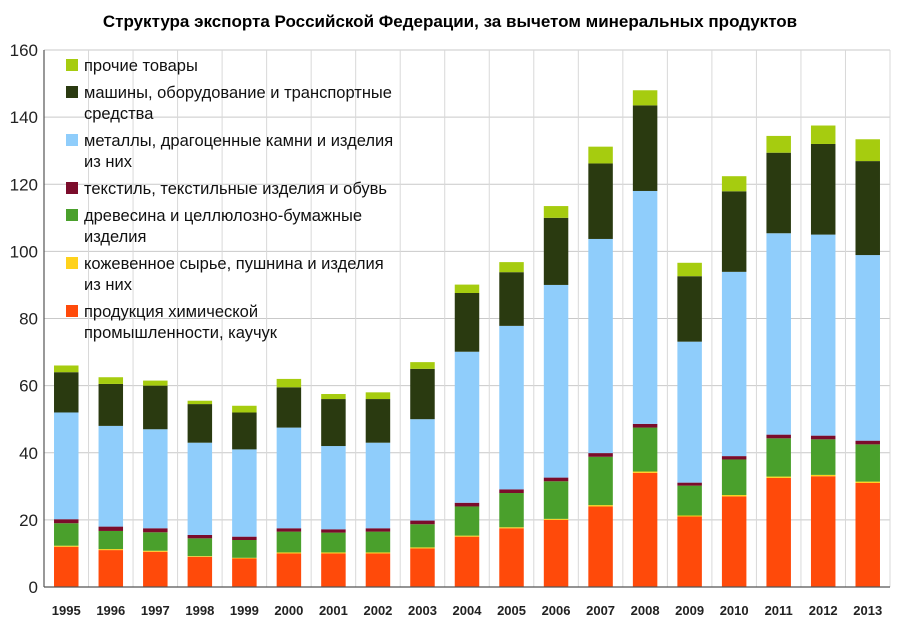  Describe the element at coordinates (238, 141) in the screenshot. I see `legend-entry: металлы, драгоценные камни и изделия` at that location.